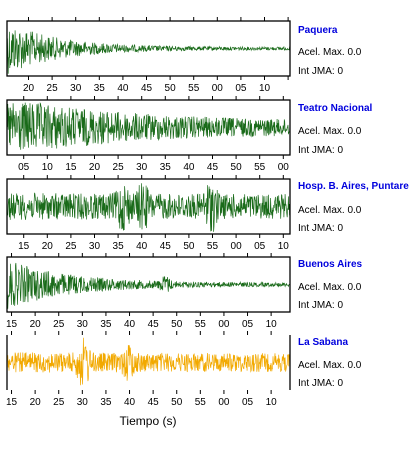 The width and height of the screenshot is (410, 460). I want to click on station-name-la-sabana: La Sabana, so click(323, 342).